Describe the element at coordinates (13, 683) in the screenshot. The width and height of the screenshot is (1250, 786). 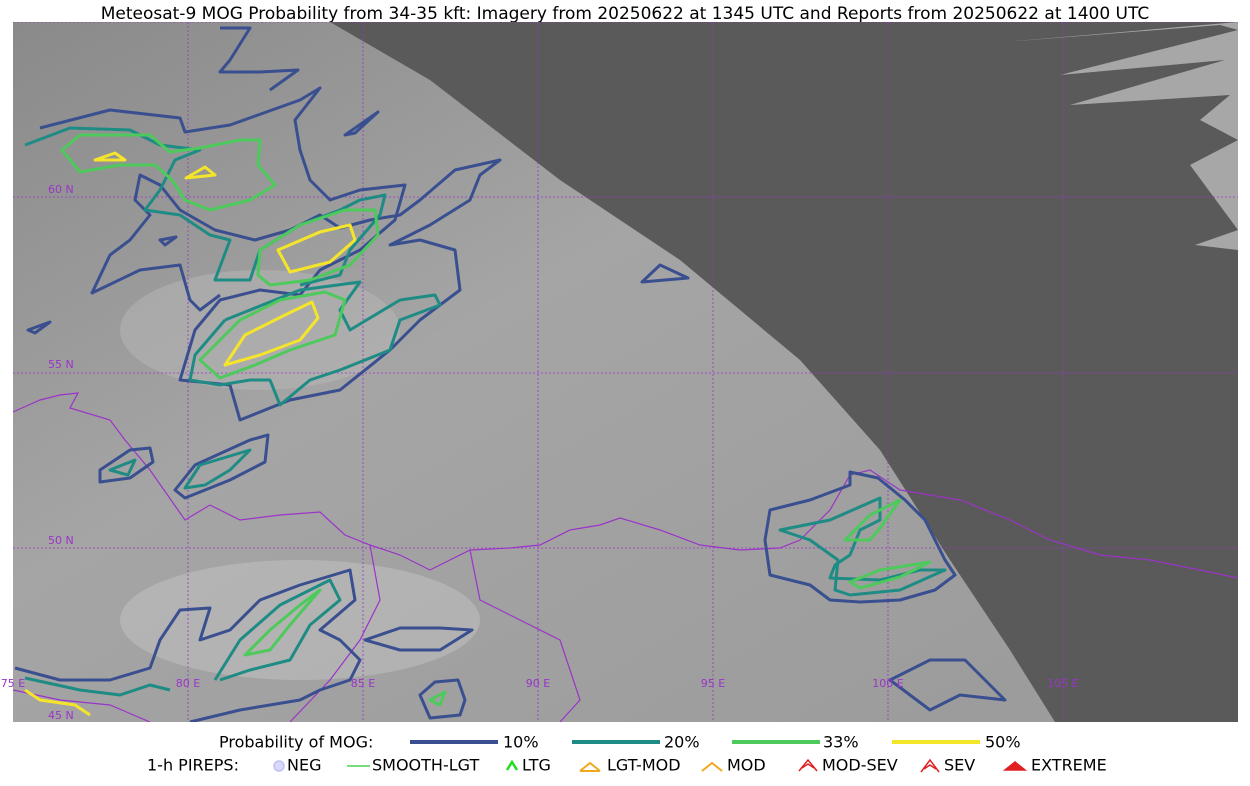
I see `lon-label: 75 E` at that location.